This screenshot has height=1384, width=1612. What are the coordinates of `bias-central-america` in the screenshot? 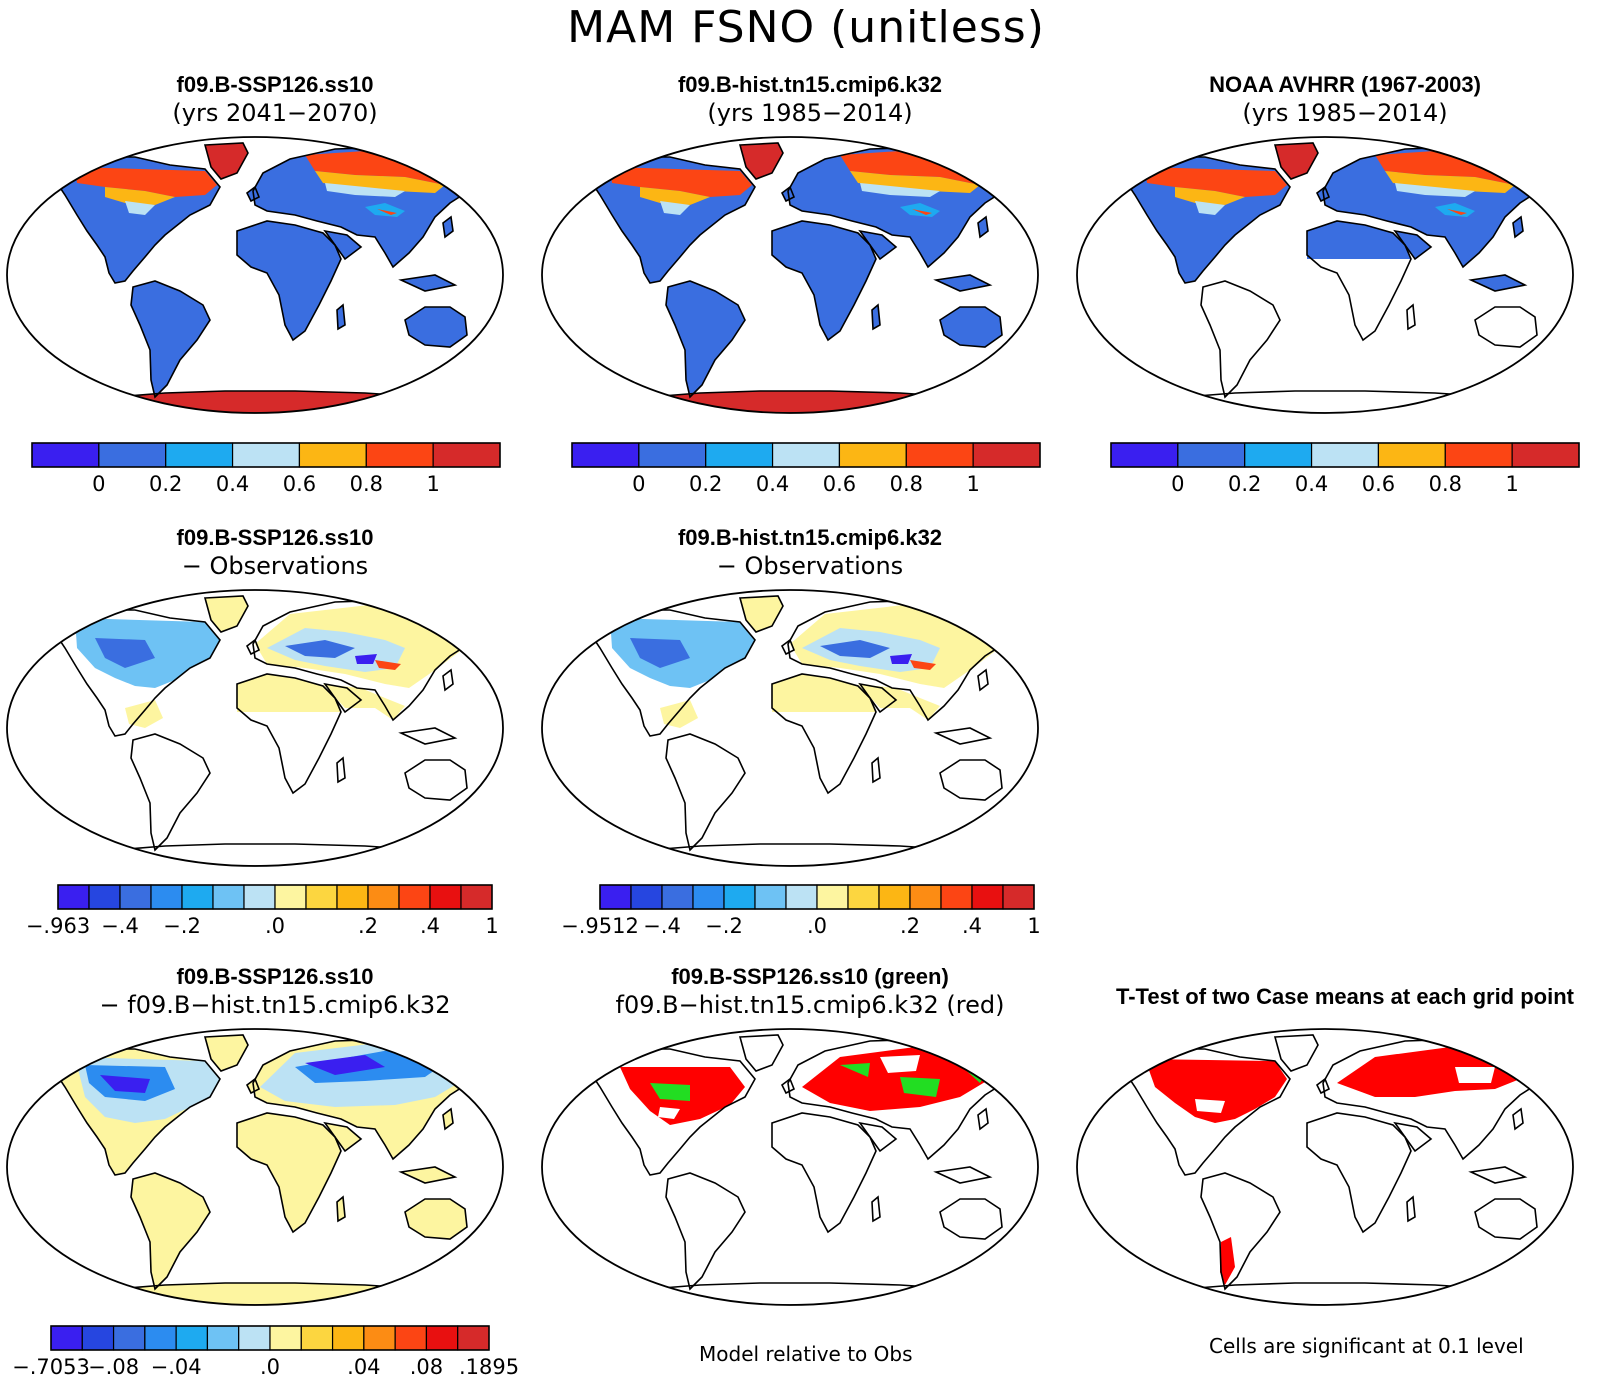 It's located at (679, 714).